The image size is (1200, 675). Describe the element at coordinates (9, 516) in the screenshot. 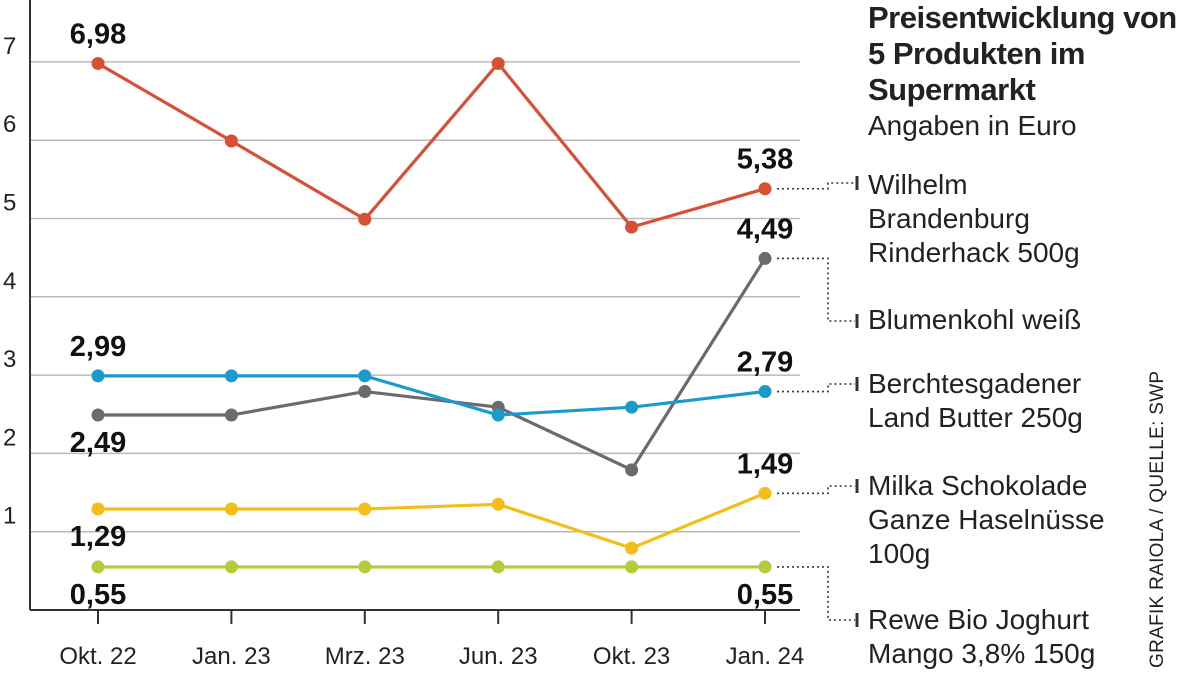

I see `y-tick-label: 1` at that location.